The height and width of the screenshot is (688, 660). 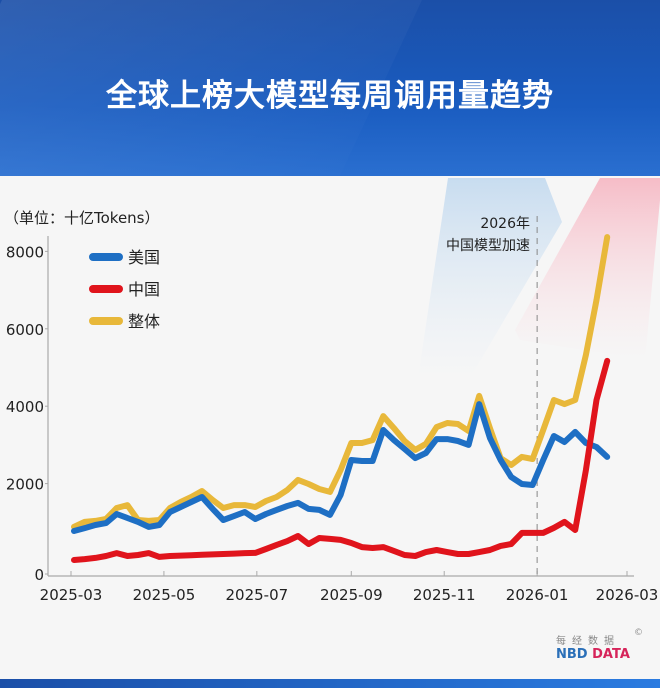 I want to click on blue-decoration, so click(x=490, y=278).